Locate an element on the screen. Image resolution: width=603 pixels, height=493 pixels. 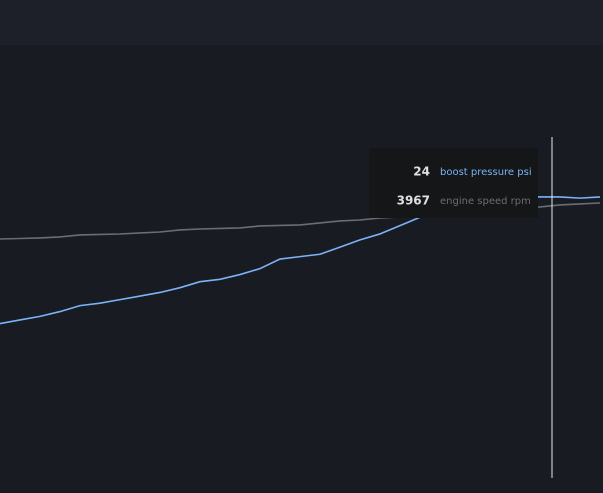
top-bar is located at coordinates (301, 22).